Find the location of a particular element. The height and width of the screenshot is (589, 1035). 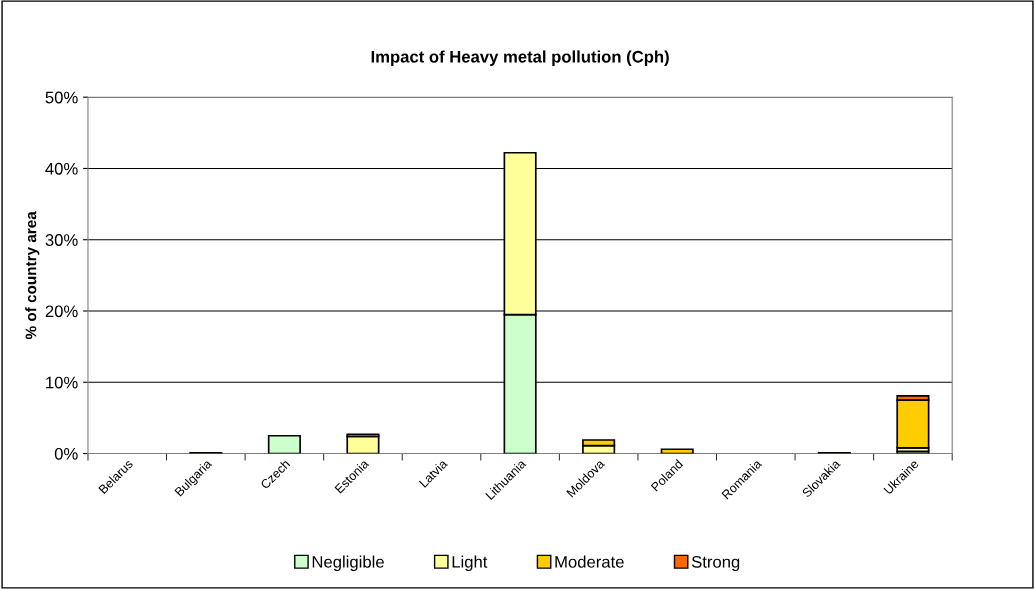

chart-title: Impact of Heavy metal pollution (Cph) is located at coordinates (520, 58).